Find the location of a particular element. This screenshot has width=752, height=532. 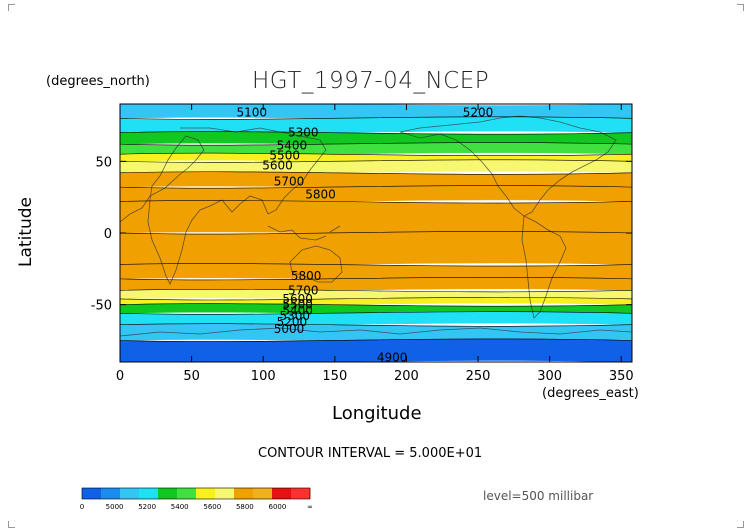

coastline-asia is located at coordinates (263, 171).